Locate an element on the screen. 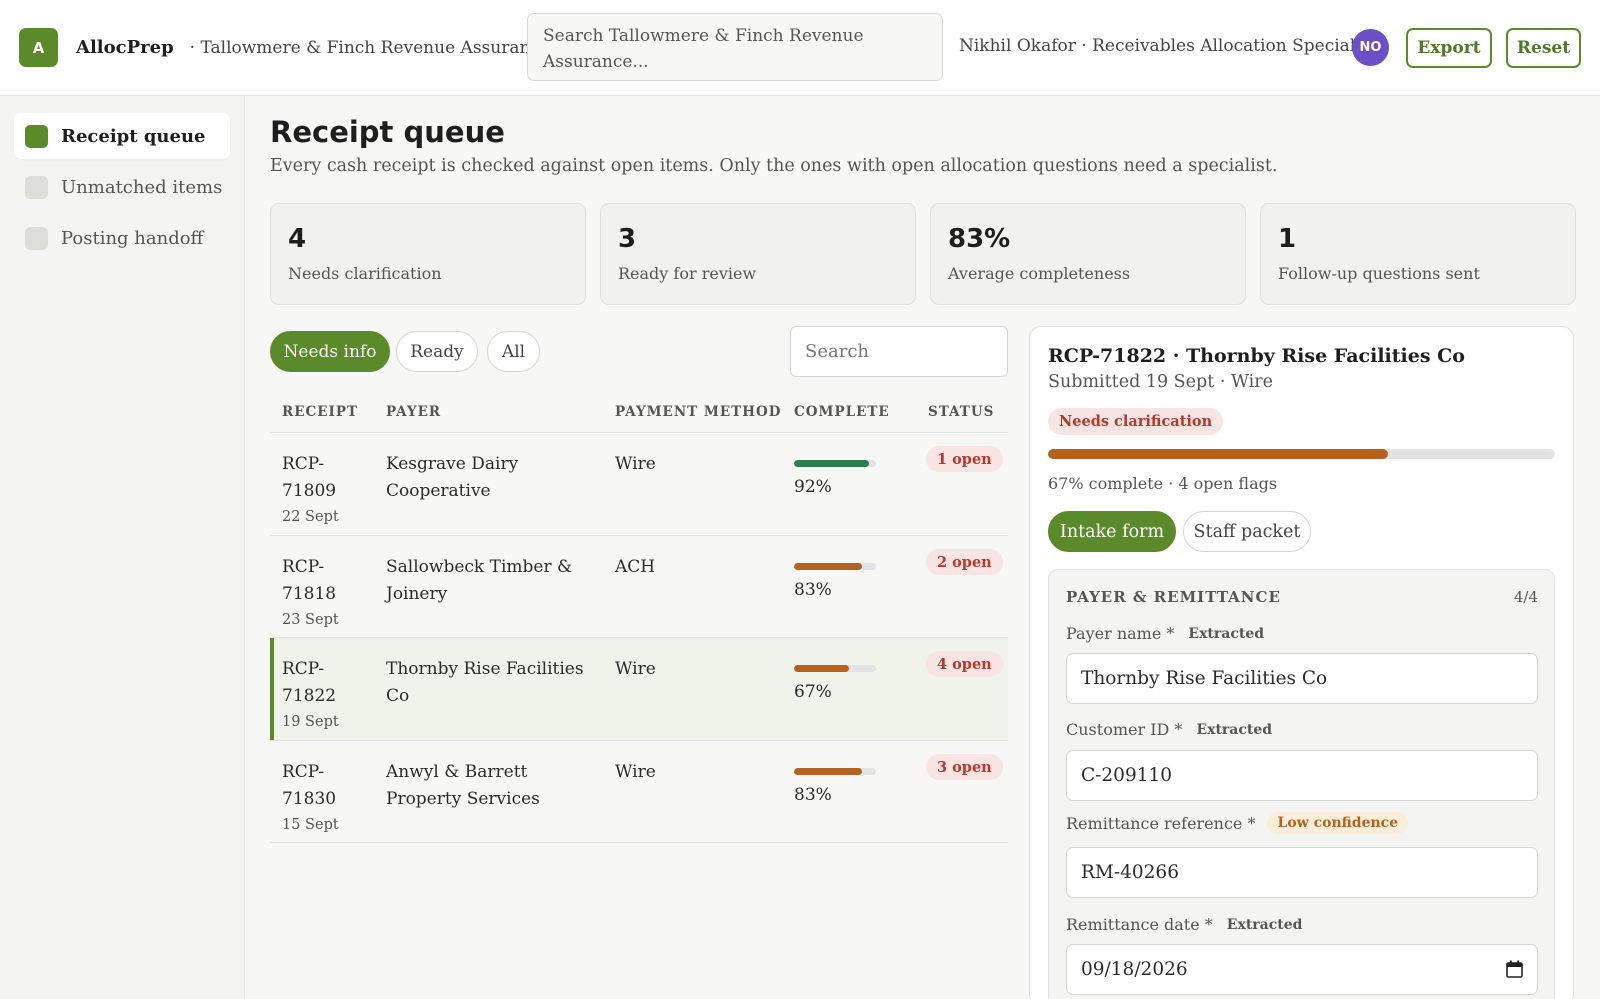 Image resolution: width=1600 pixels, height=999 pixels. payer-name: Kesgrave Dairy Cooperative is located at coordinates (452, 477).